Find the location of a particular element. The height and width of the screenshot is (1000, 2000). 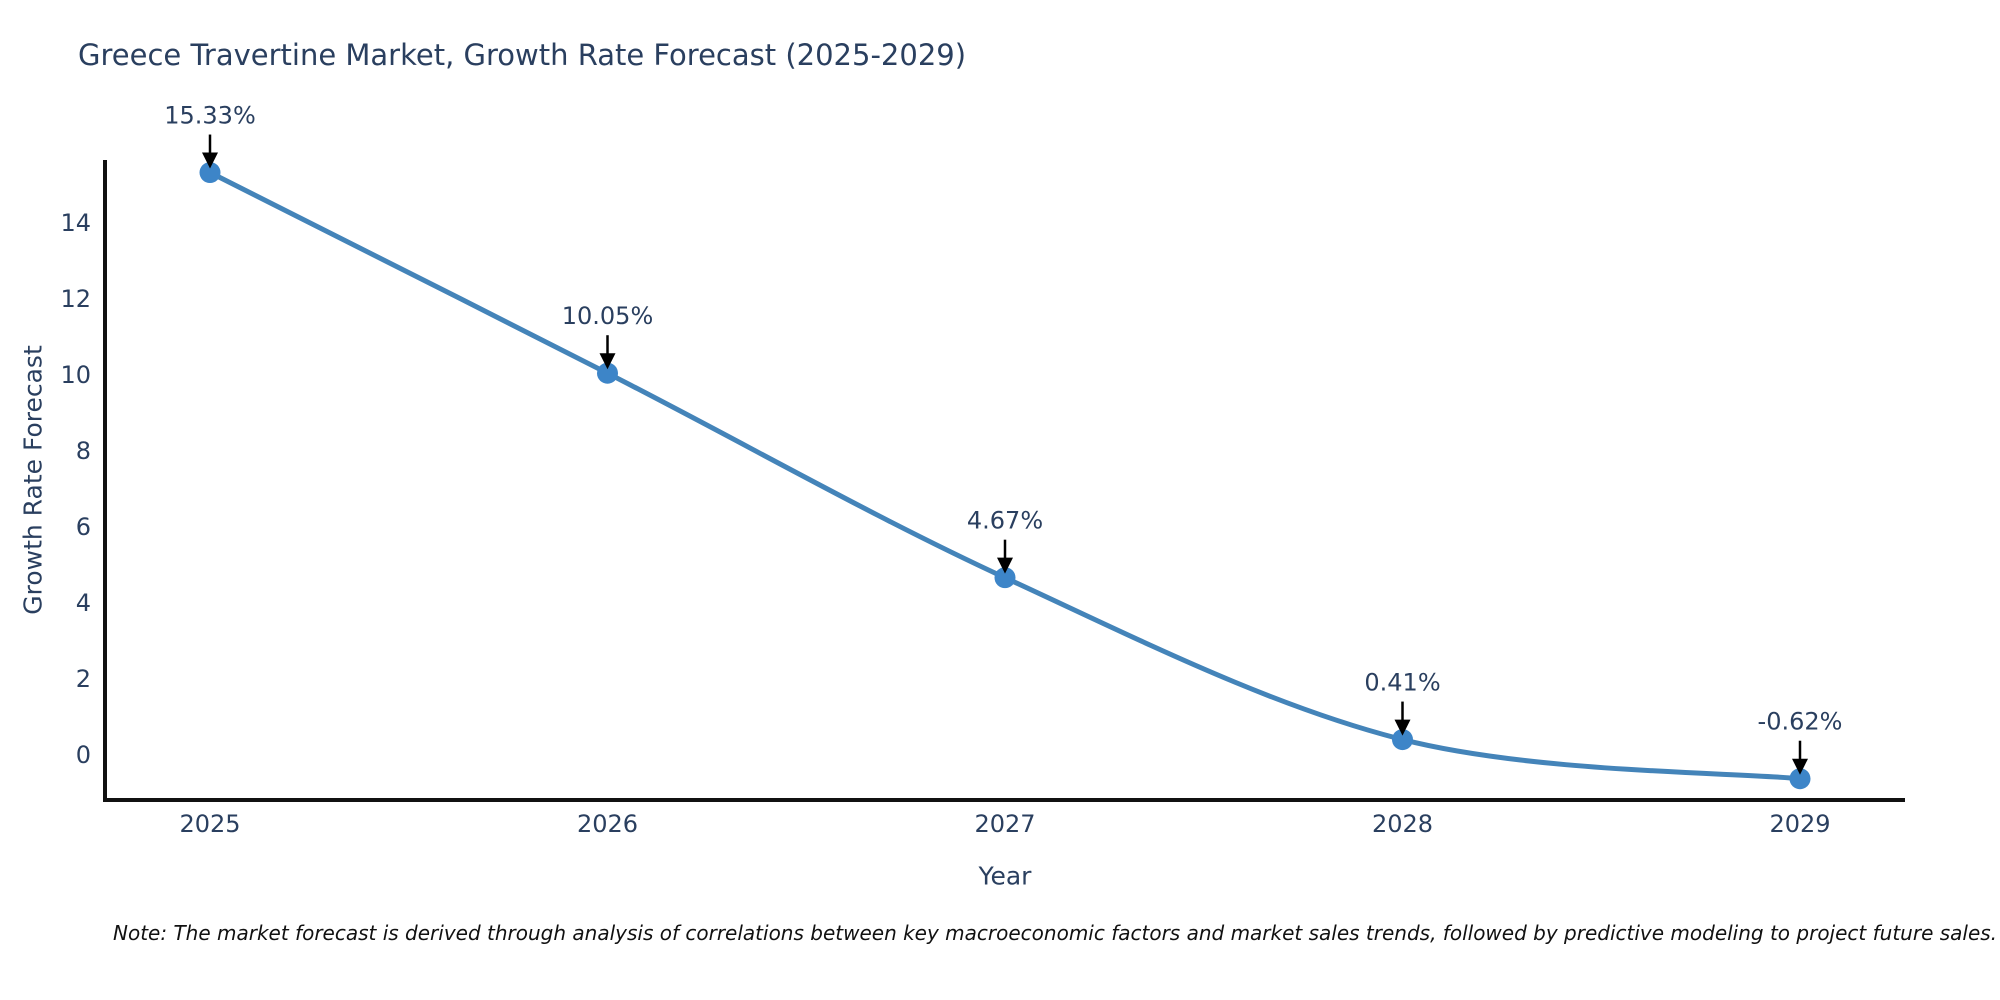

data-point-2026 is located at coordinates (607, 373).